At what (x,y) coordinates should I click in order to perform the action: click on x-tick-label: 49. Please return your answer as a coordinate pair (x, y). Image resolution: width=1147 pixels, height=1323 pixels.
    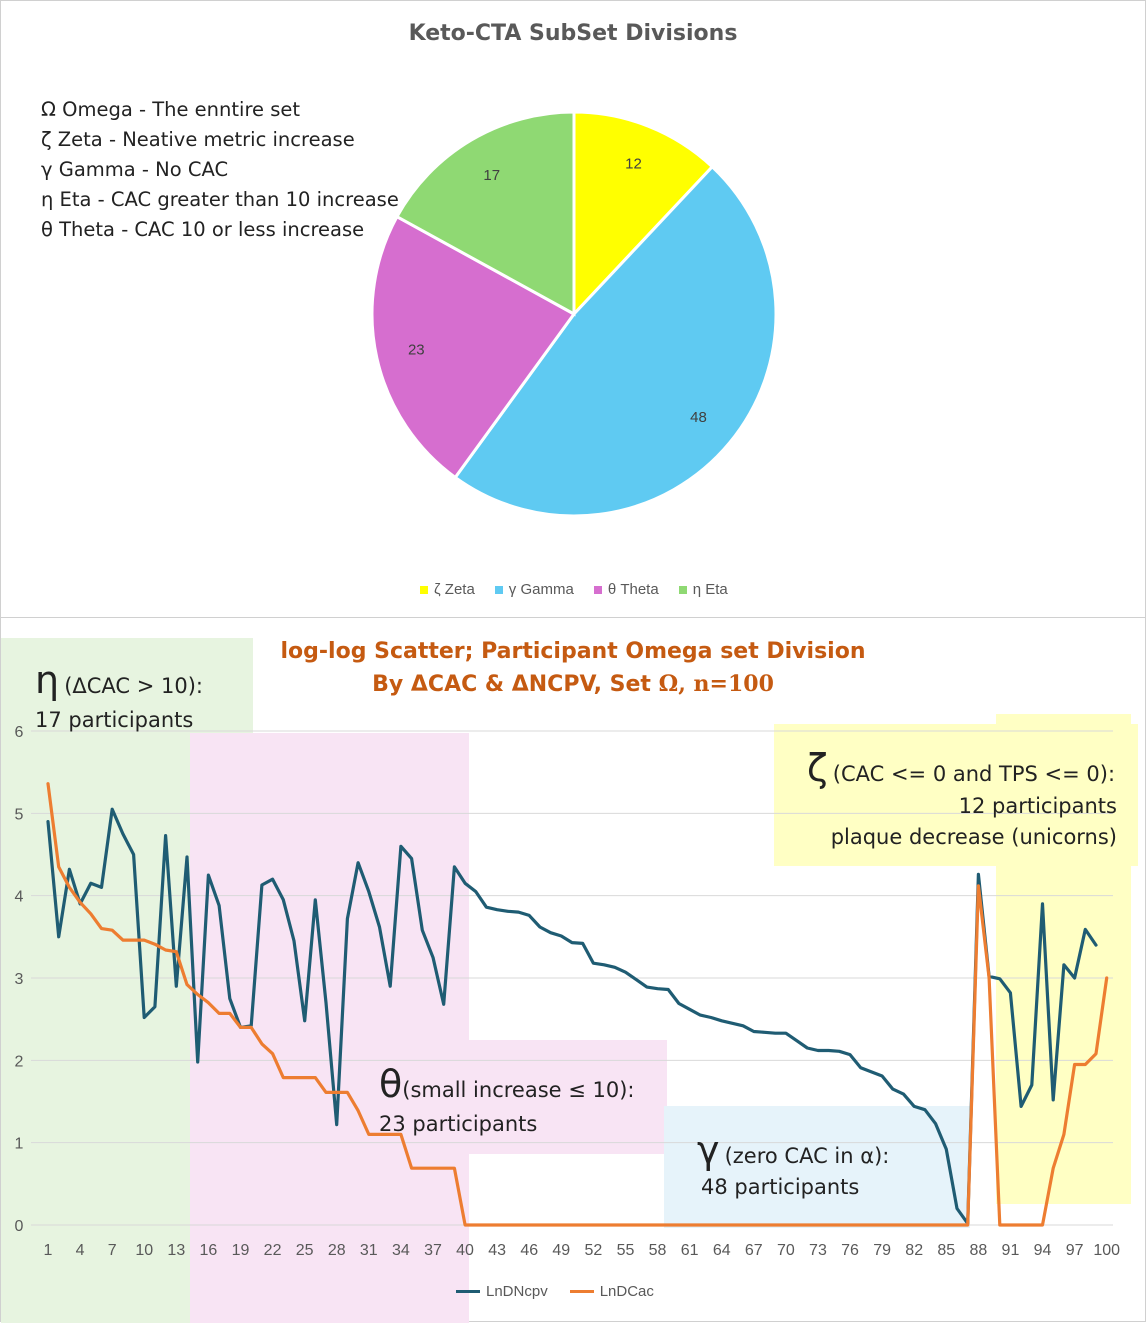
    Looking at the image, I should click on (561, 1250).